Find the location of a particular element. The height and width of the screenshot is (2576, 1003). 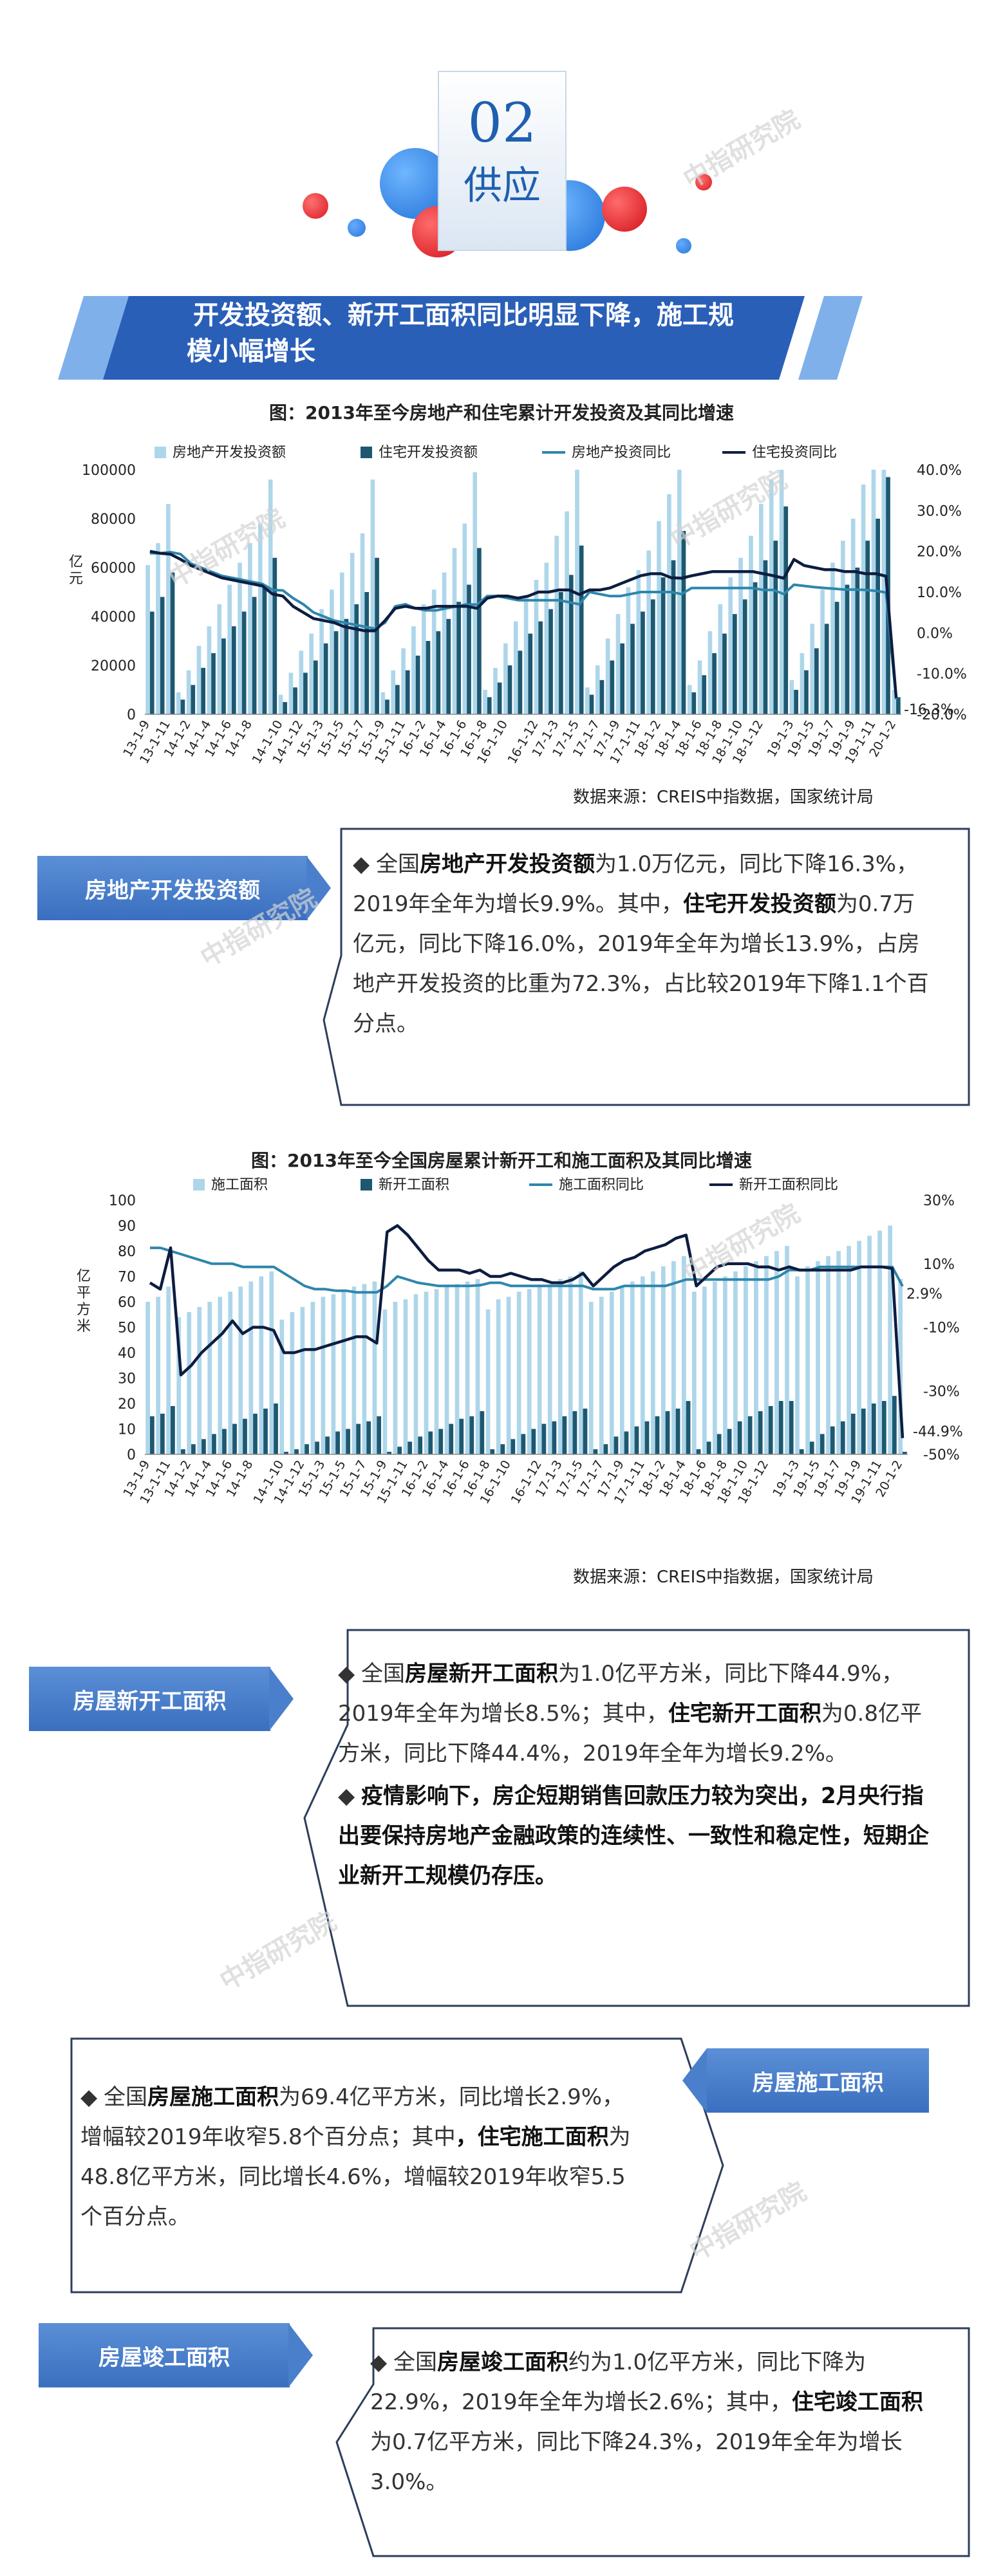

y-tick-label: 20 is located at coordinates (127, 1404).